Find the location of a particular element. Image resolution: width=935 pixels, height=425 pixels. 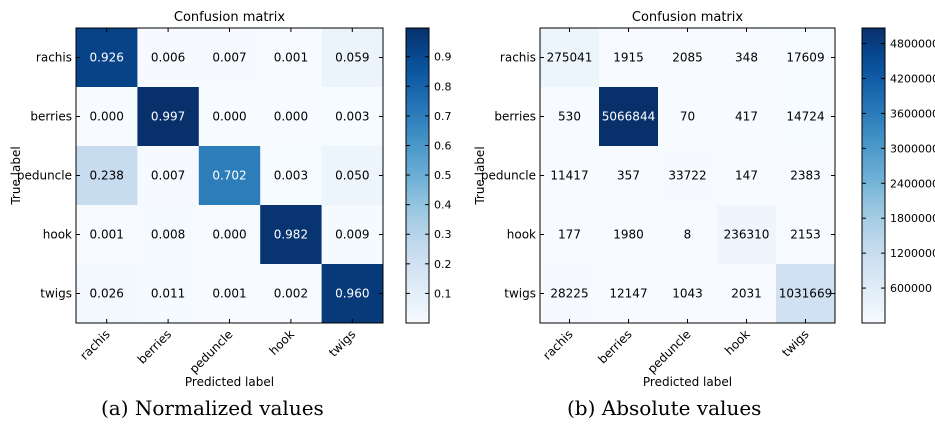

p0-cell-r0-c1 is located at coordinates (168, 58).